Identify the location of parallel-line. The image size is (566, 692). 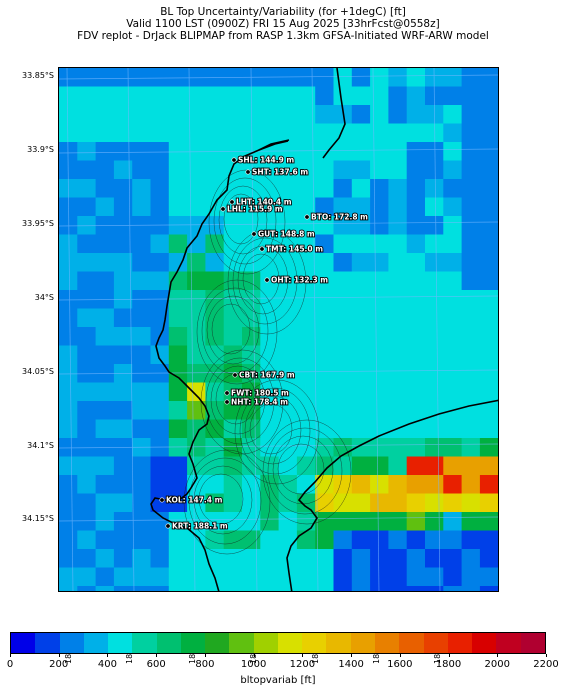
(278, 224).